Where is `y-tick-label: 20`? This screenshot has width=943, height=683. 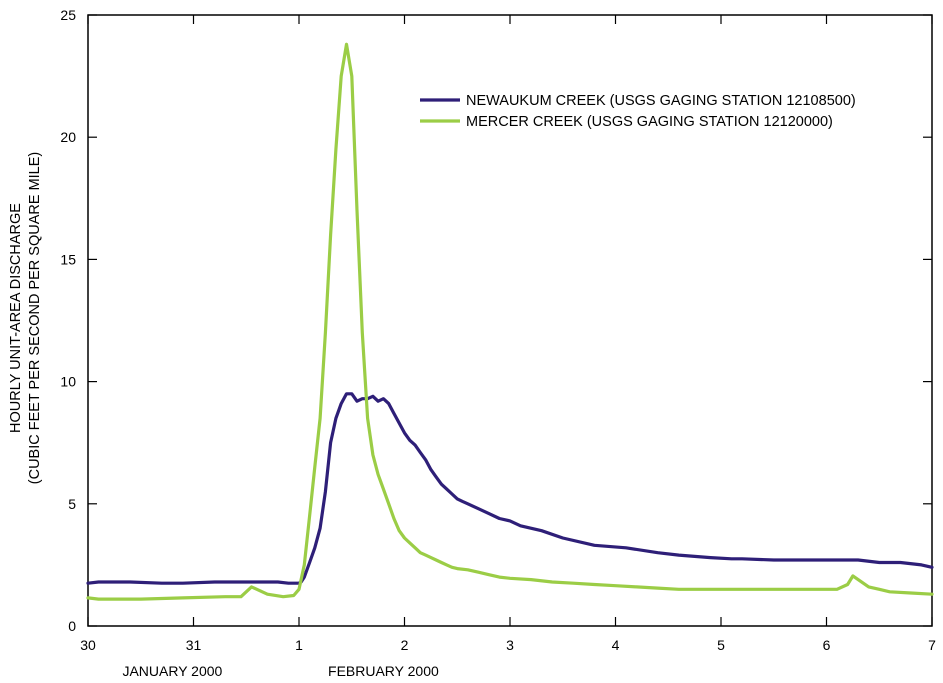
y-tick-label: 20 is located at coordinates (68, 137).